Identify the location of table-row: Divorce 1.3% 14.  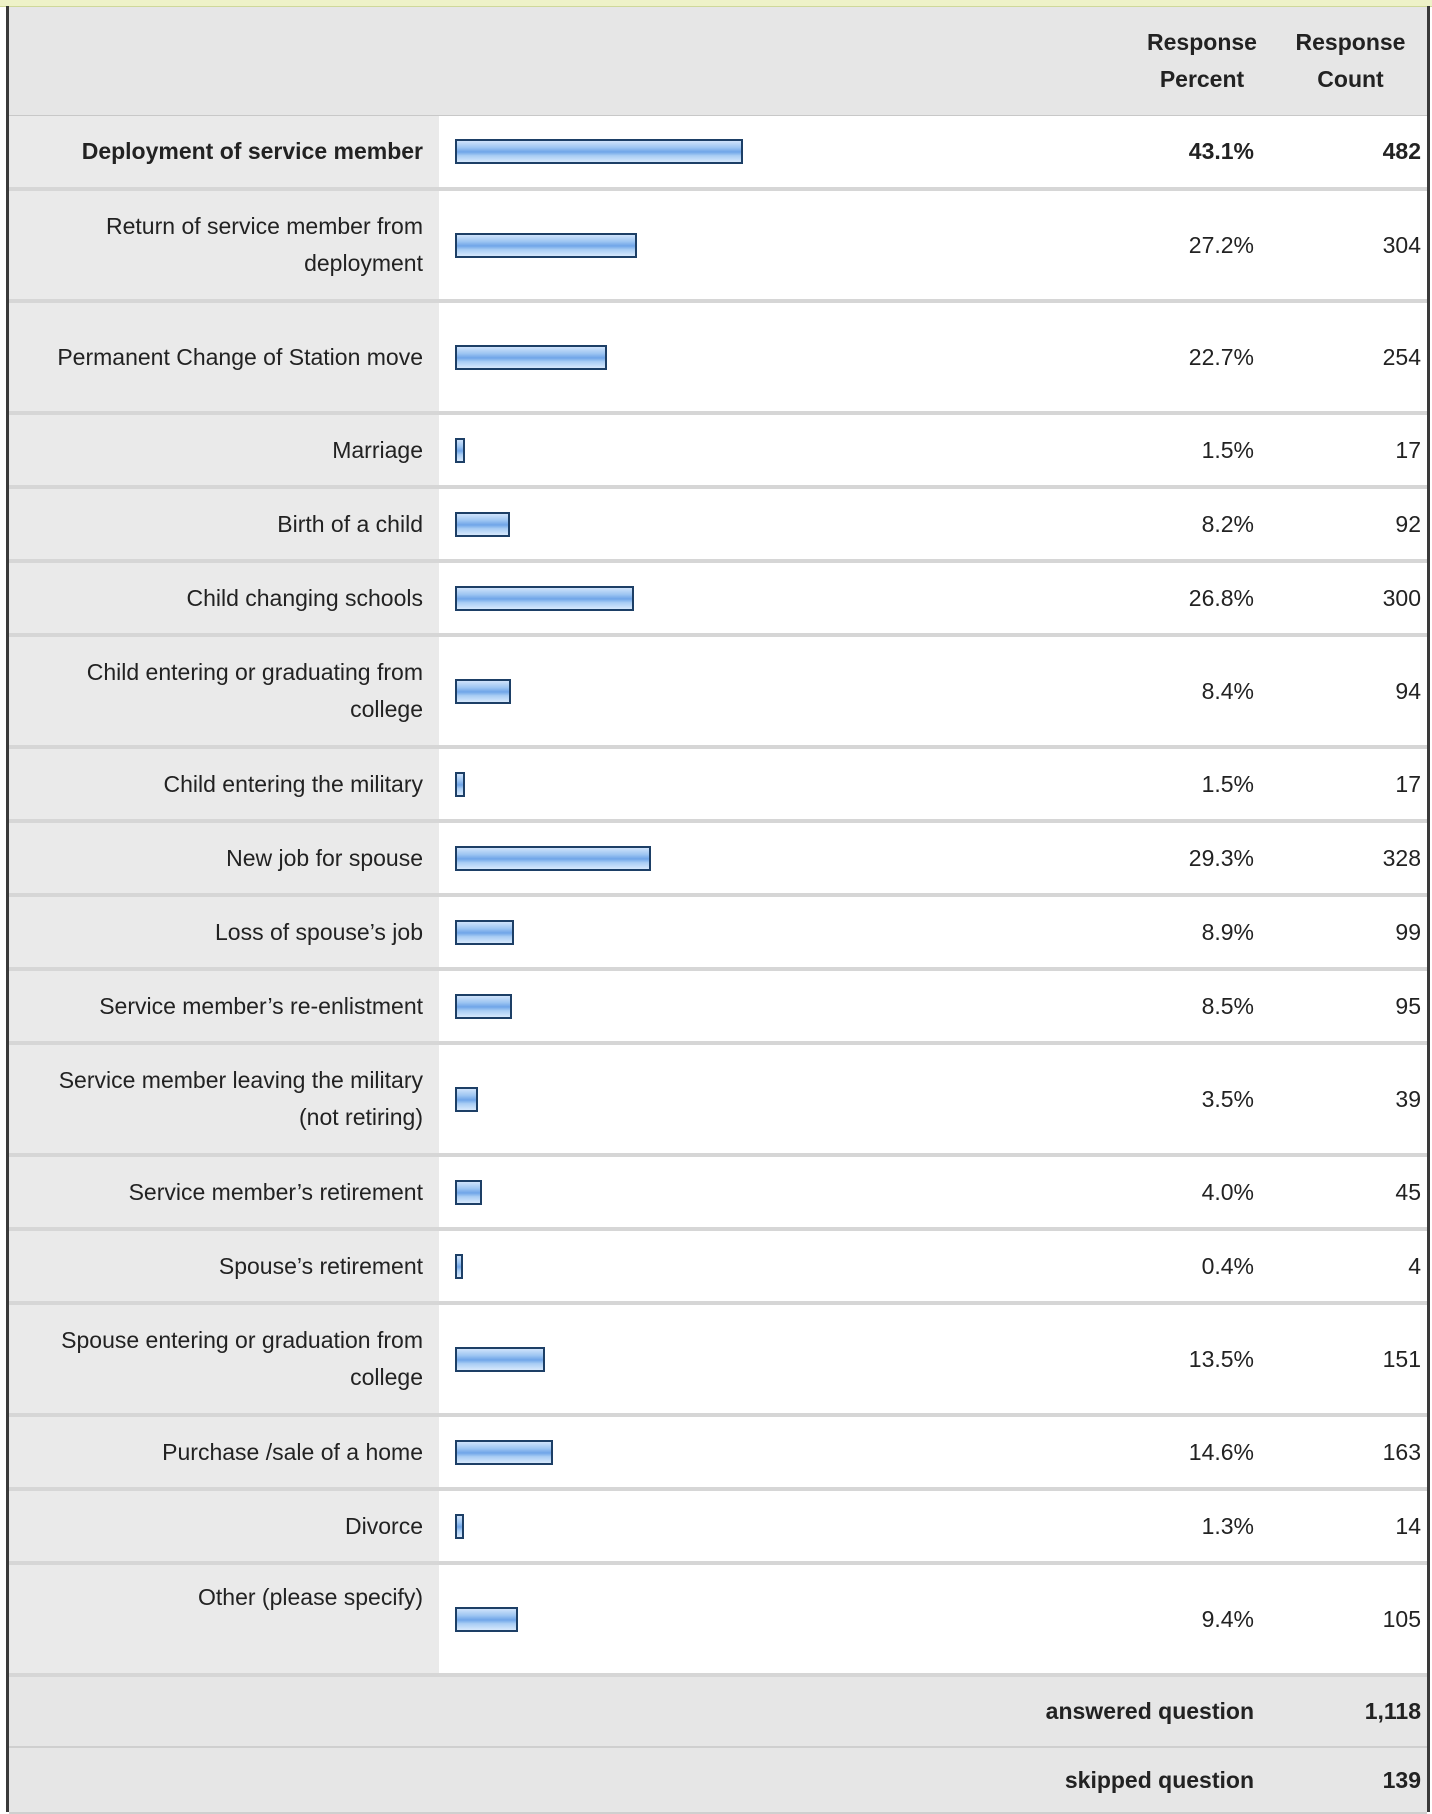
(718, 1527).